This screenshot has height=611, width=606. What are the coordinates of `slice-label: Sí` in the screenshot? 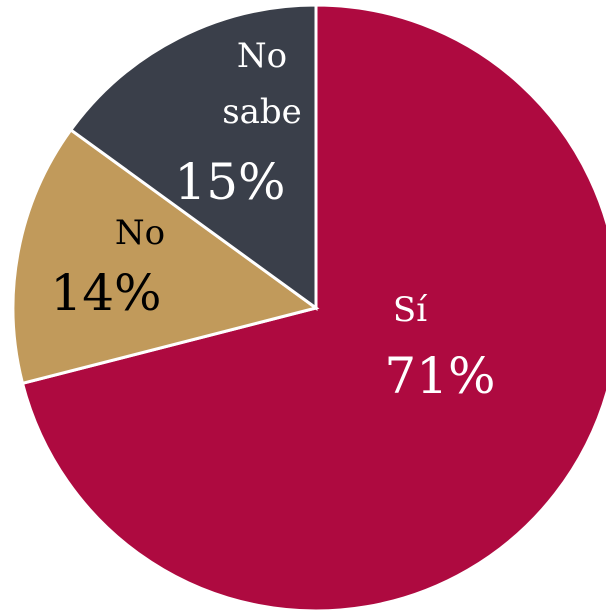 It's located at (410, 310).